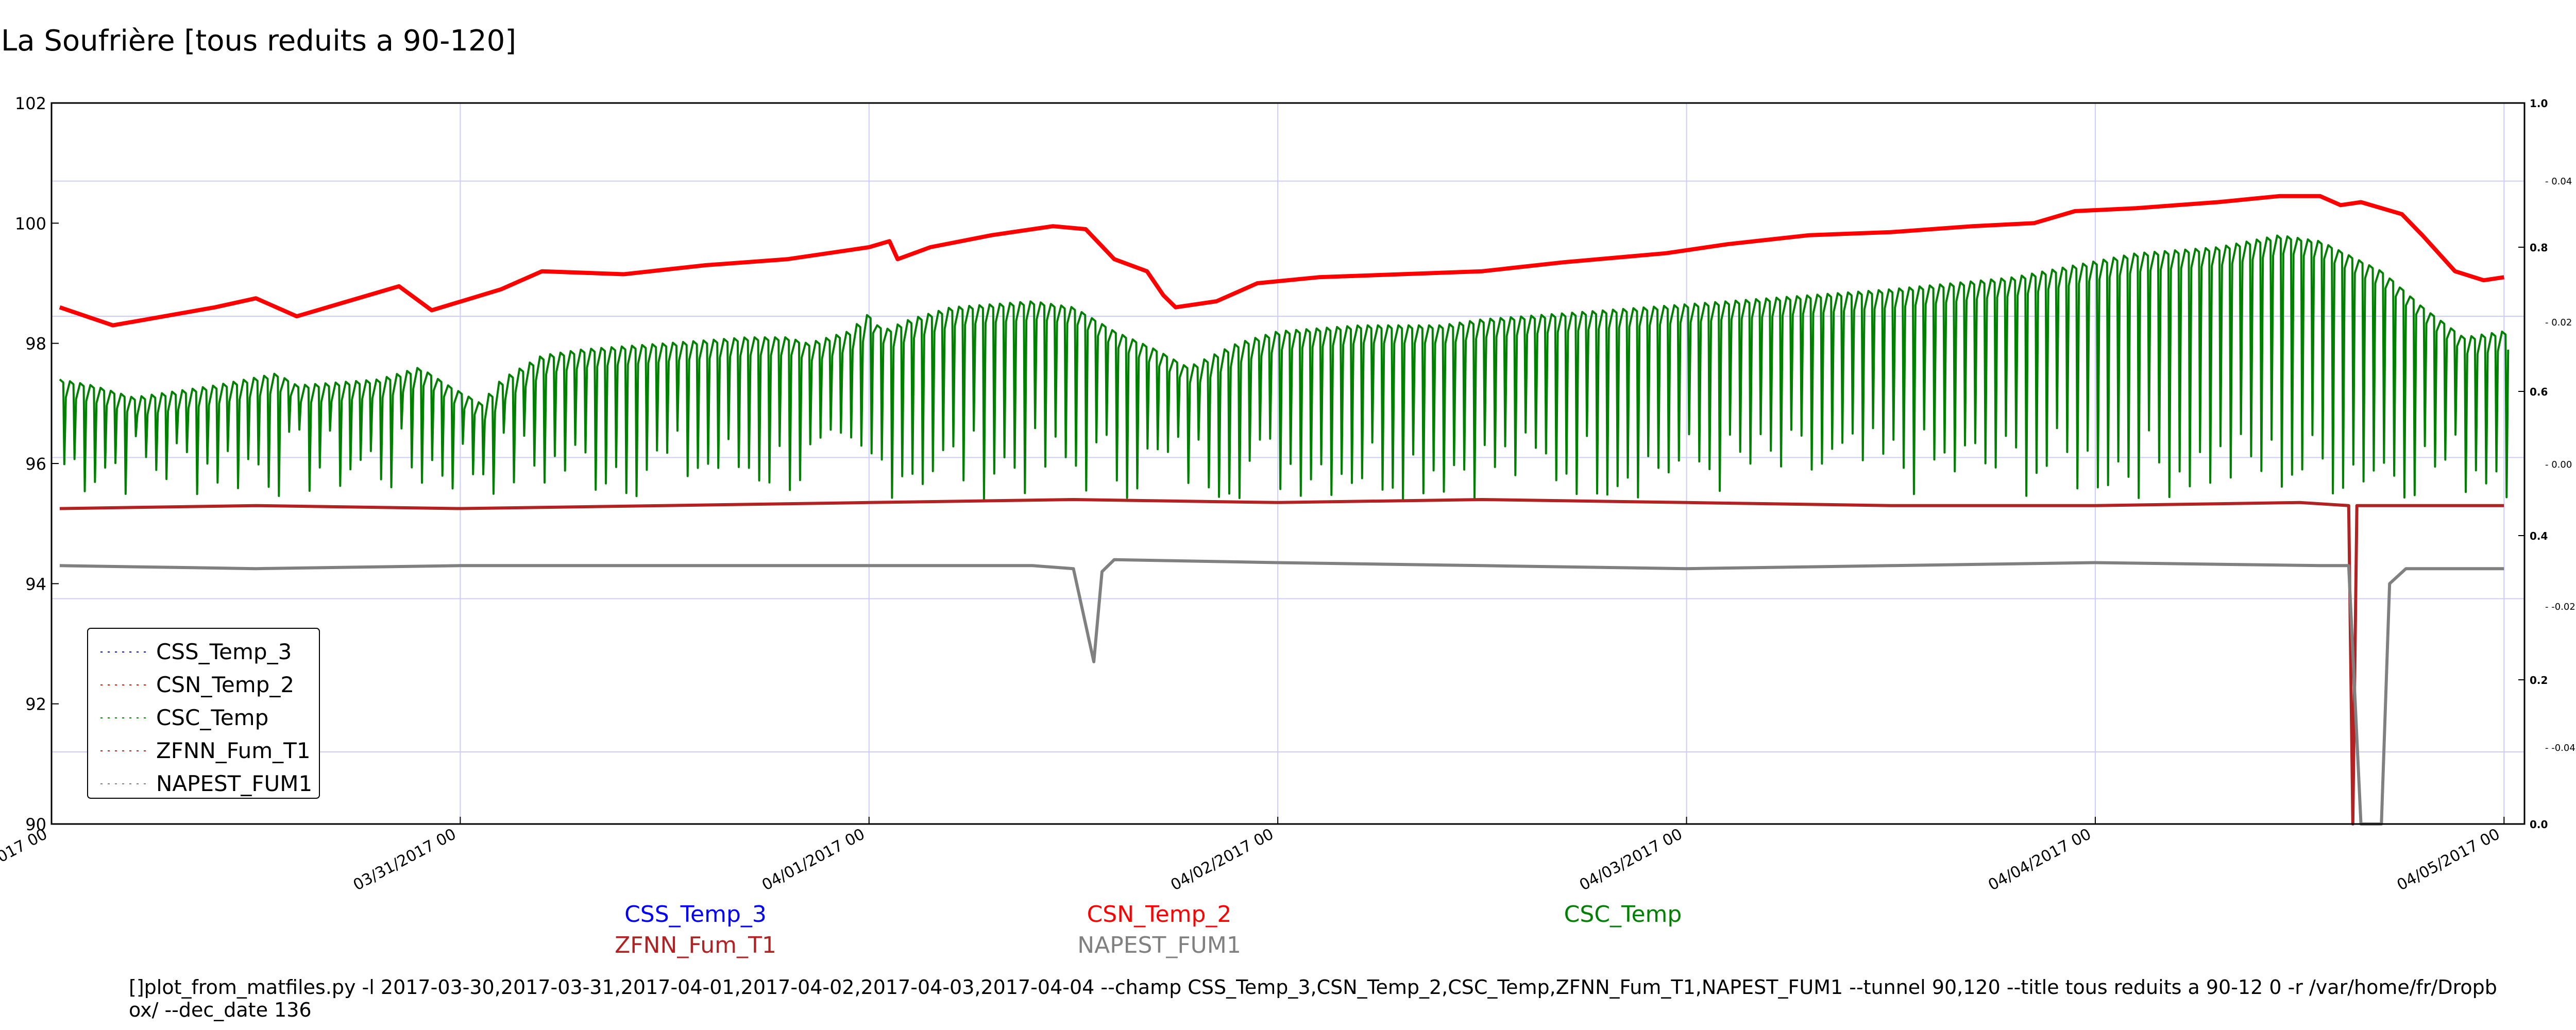 This screenshot has width=2576, height=1030. I want to click on right-inner-tick-label: - 0.00, so click(2558, 464).